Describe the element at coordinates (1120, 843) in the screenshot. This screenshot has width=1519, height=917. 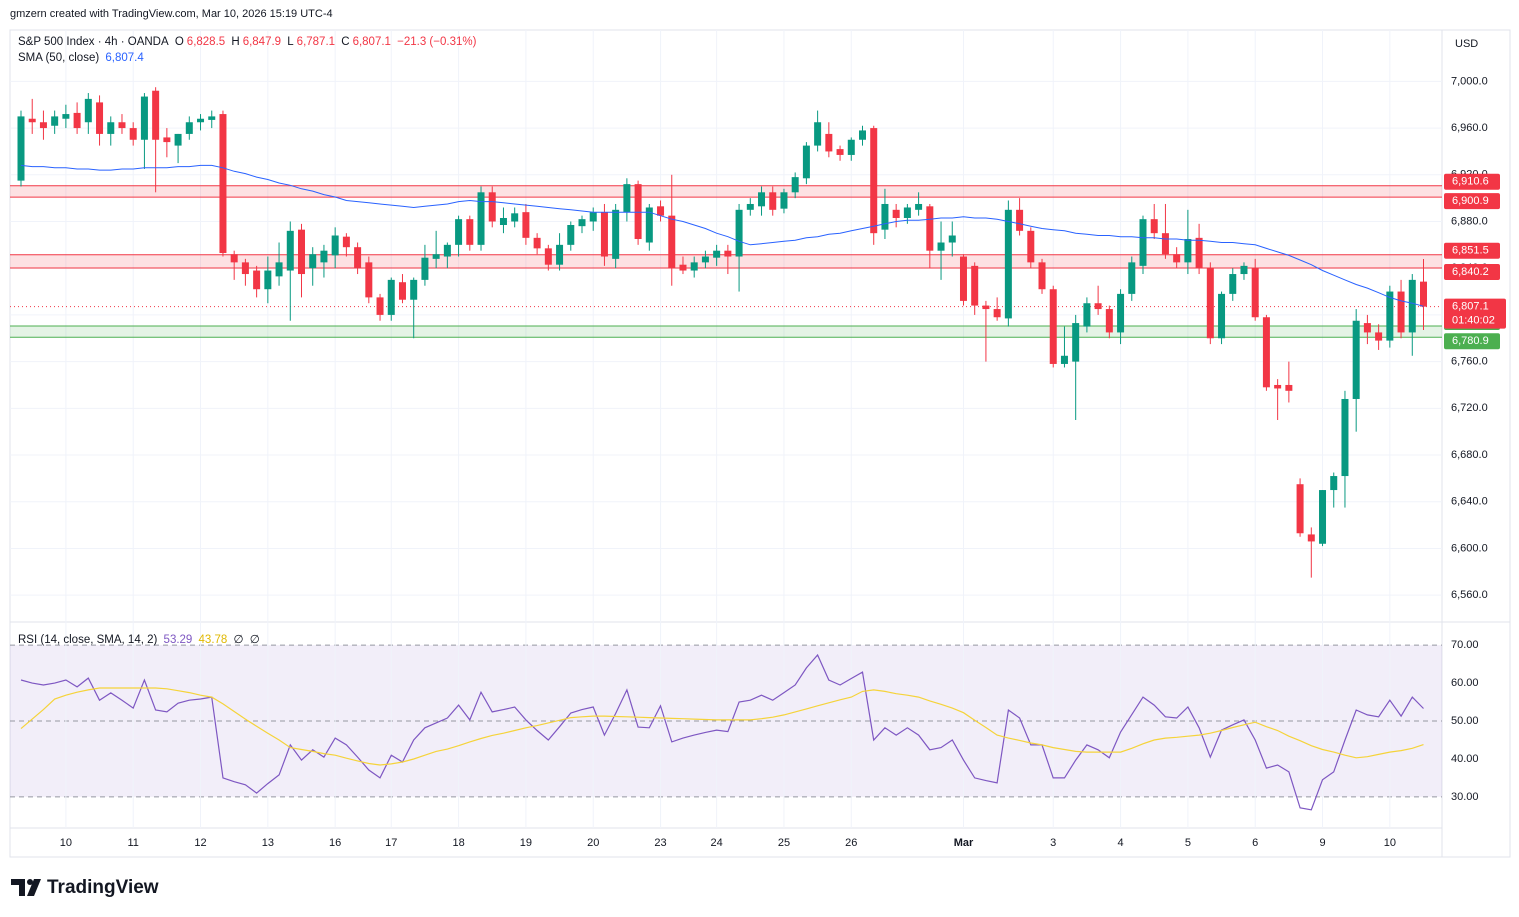
I see `x-tick-label: 4` at that location.